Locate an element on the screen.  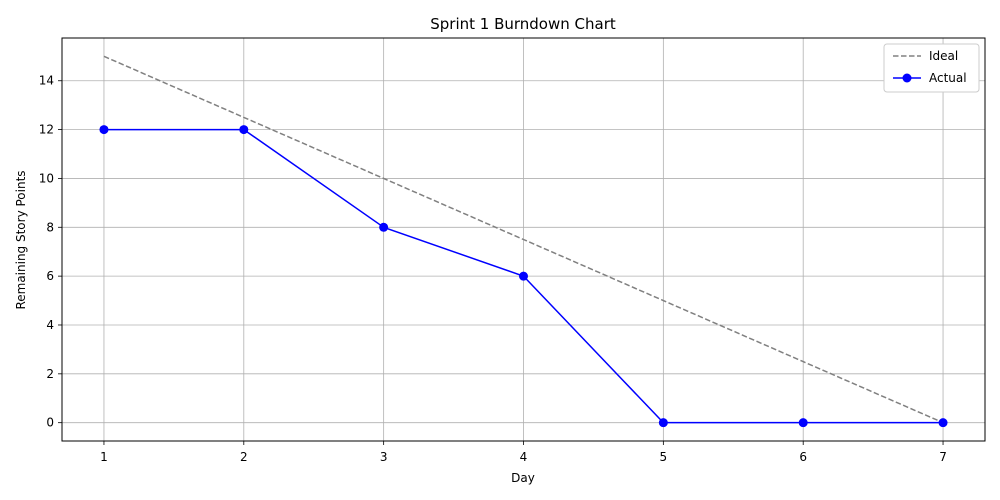
x-tick-label-2: 2 is located at coordinates (244, 457).